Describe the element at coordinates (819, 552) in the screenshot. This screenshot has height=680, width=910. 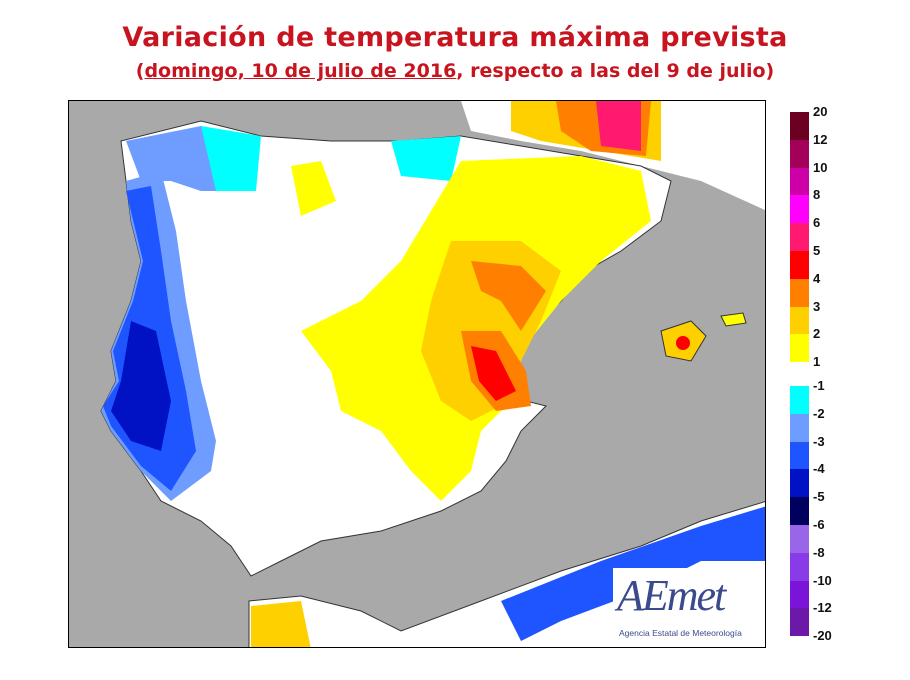
I see `legend-label: -8` at that location.